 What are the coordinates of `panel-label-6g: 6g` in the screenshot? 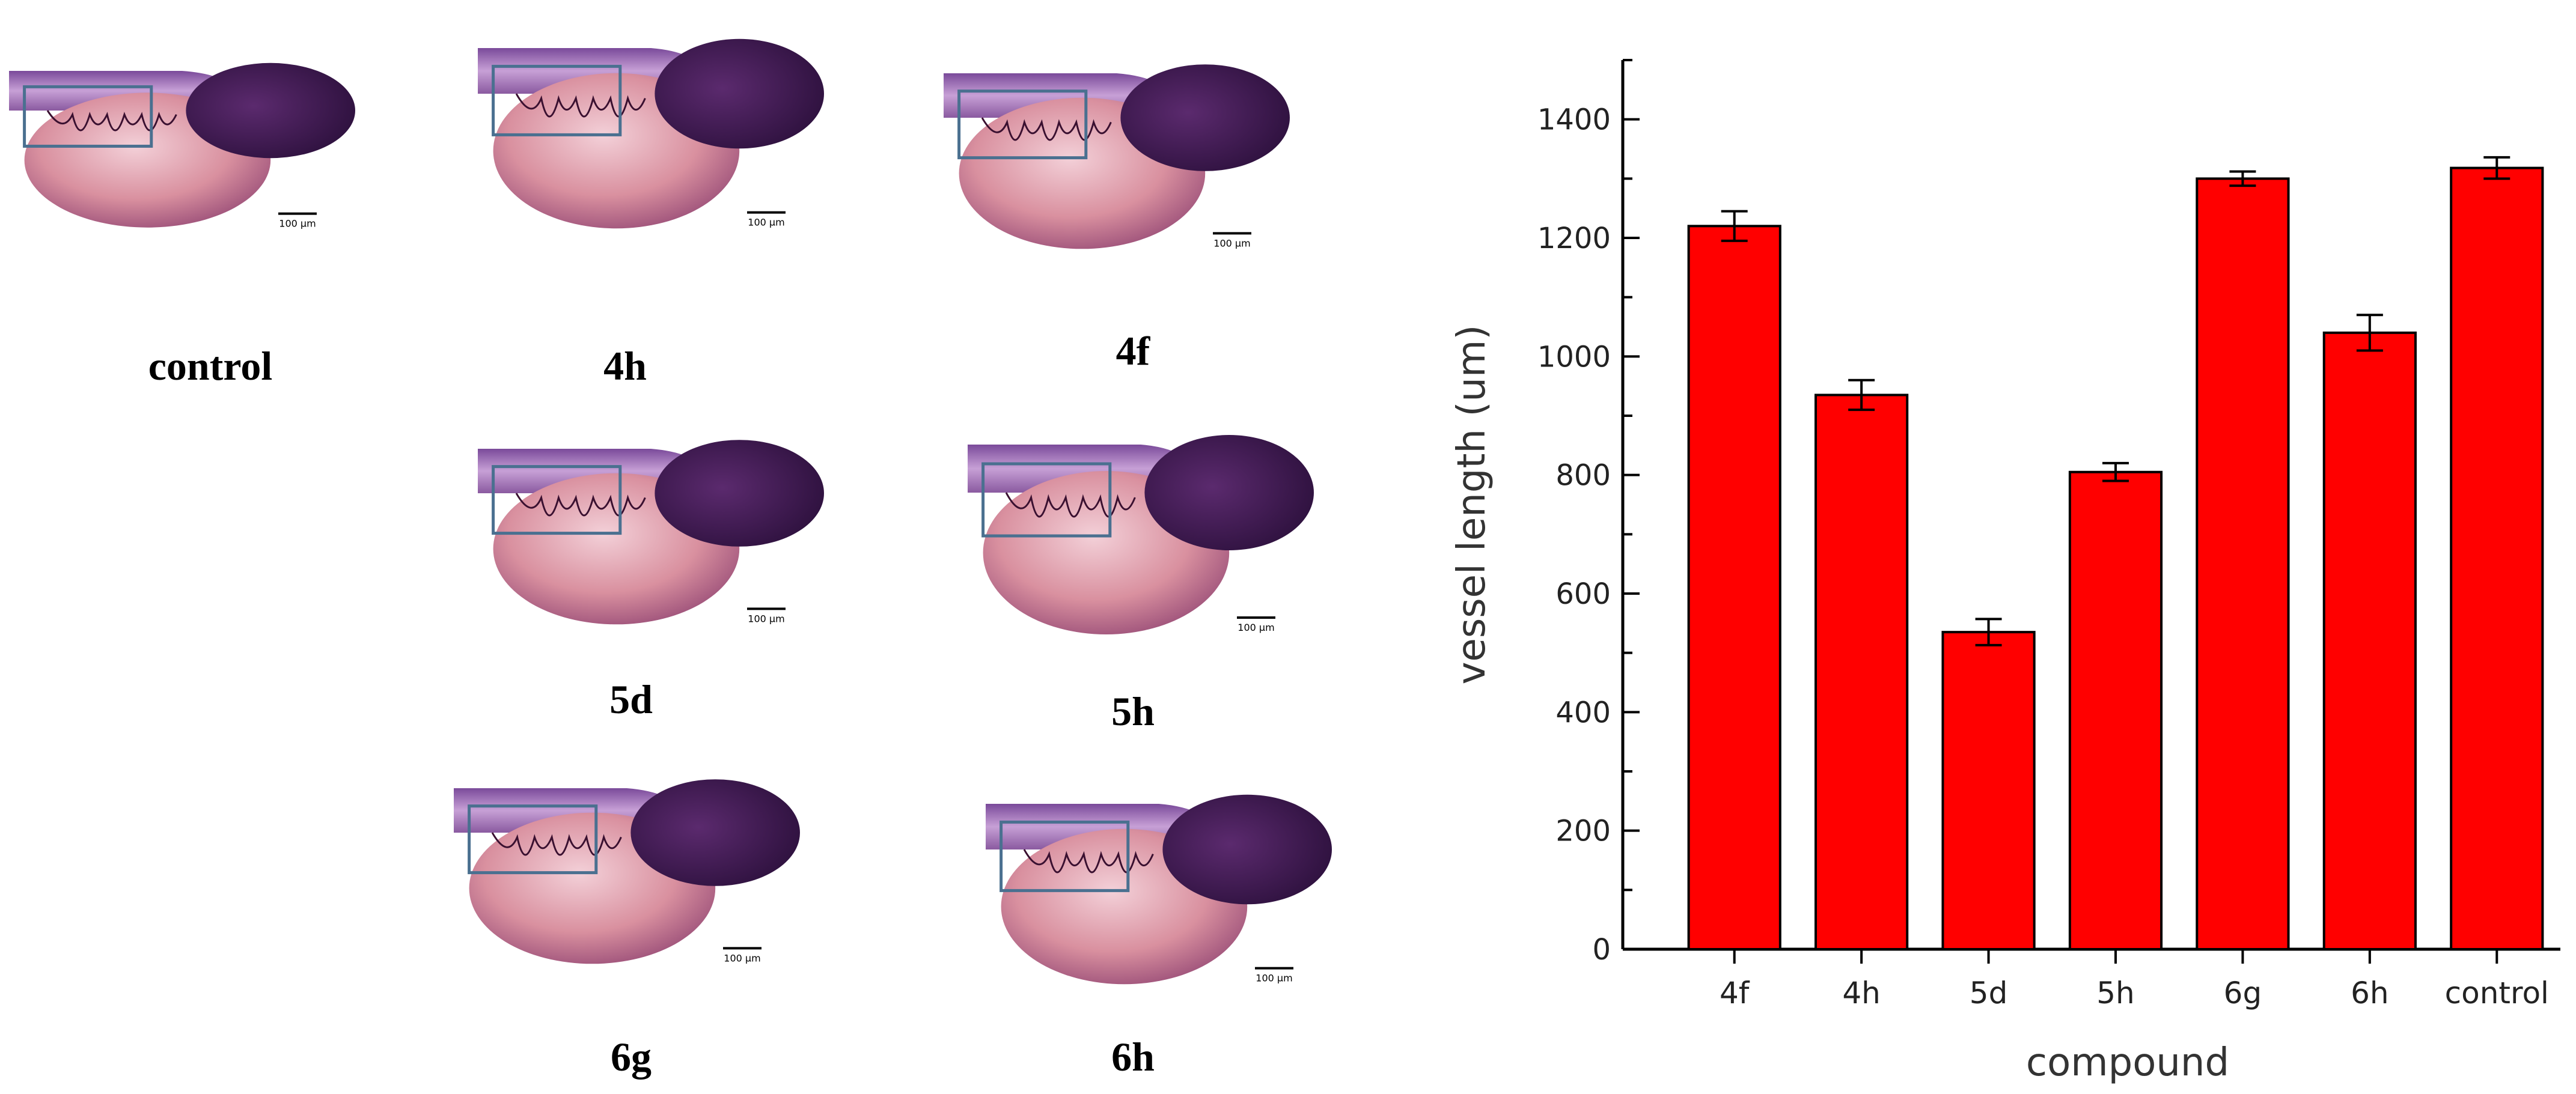 It's located at (631, 1057).